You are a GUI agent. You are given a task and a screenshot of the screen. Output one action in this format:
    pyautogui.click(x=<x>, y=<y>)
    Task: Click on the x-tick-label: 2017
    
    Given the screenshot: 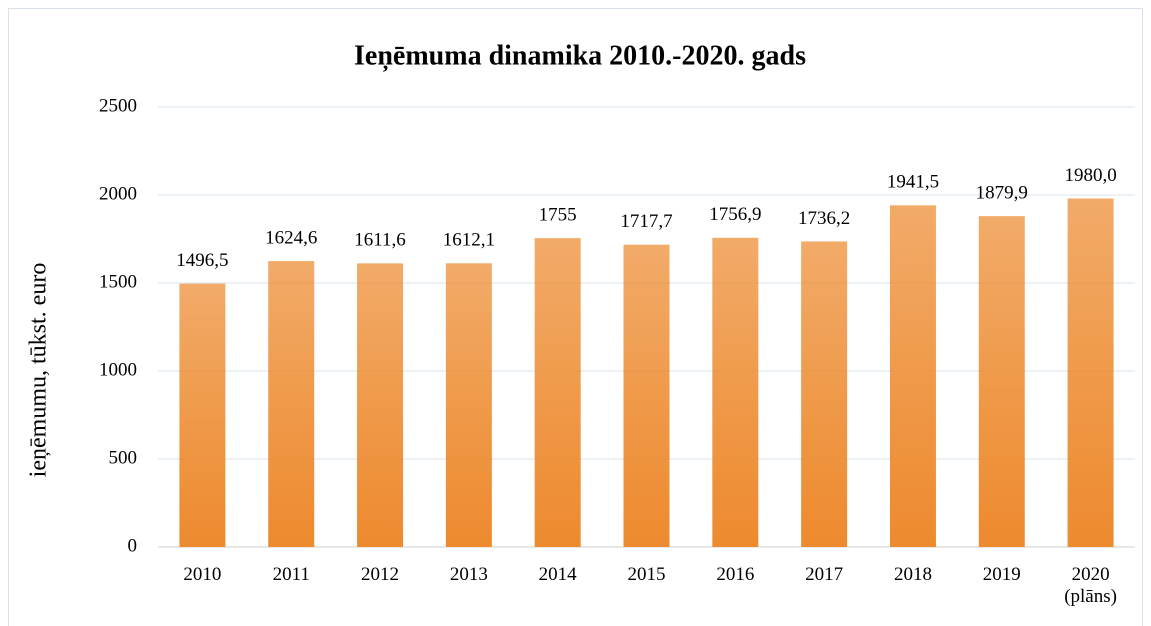 What is the action you would take?
    pyautogui.click(x=824, y=574)
    